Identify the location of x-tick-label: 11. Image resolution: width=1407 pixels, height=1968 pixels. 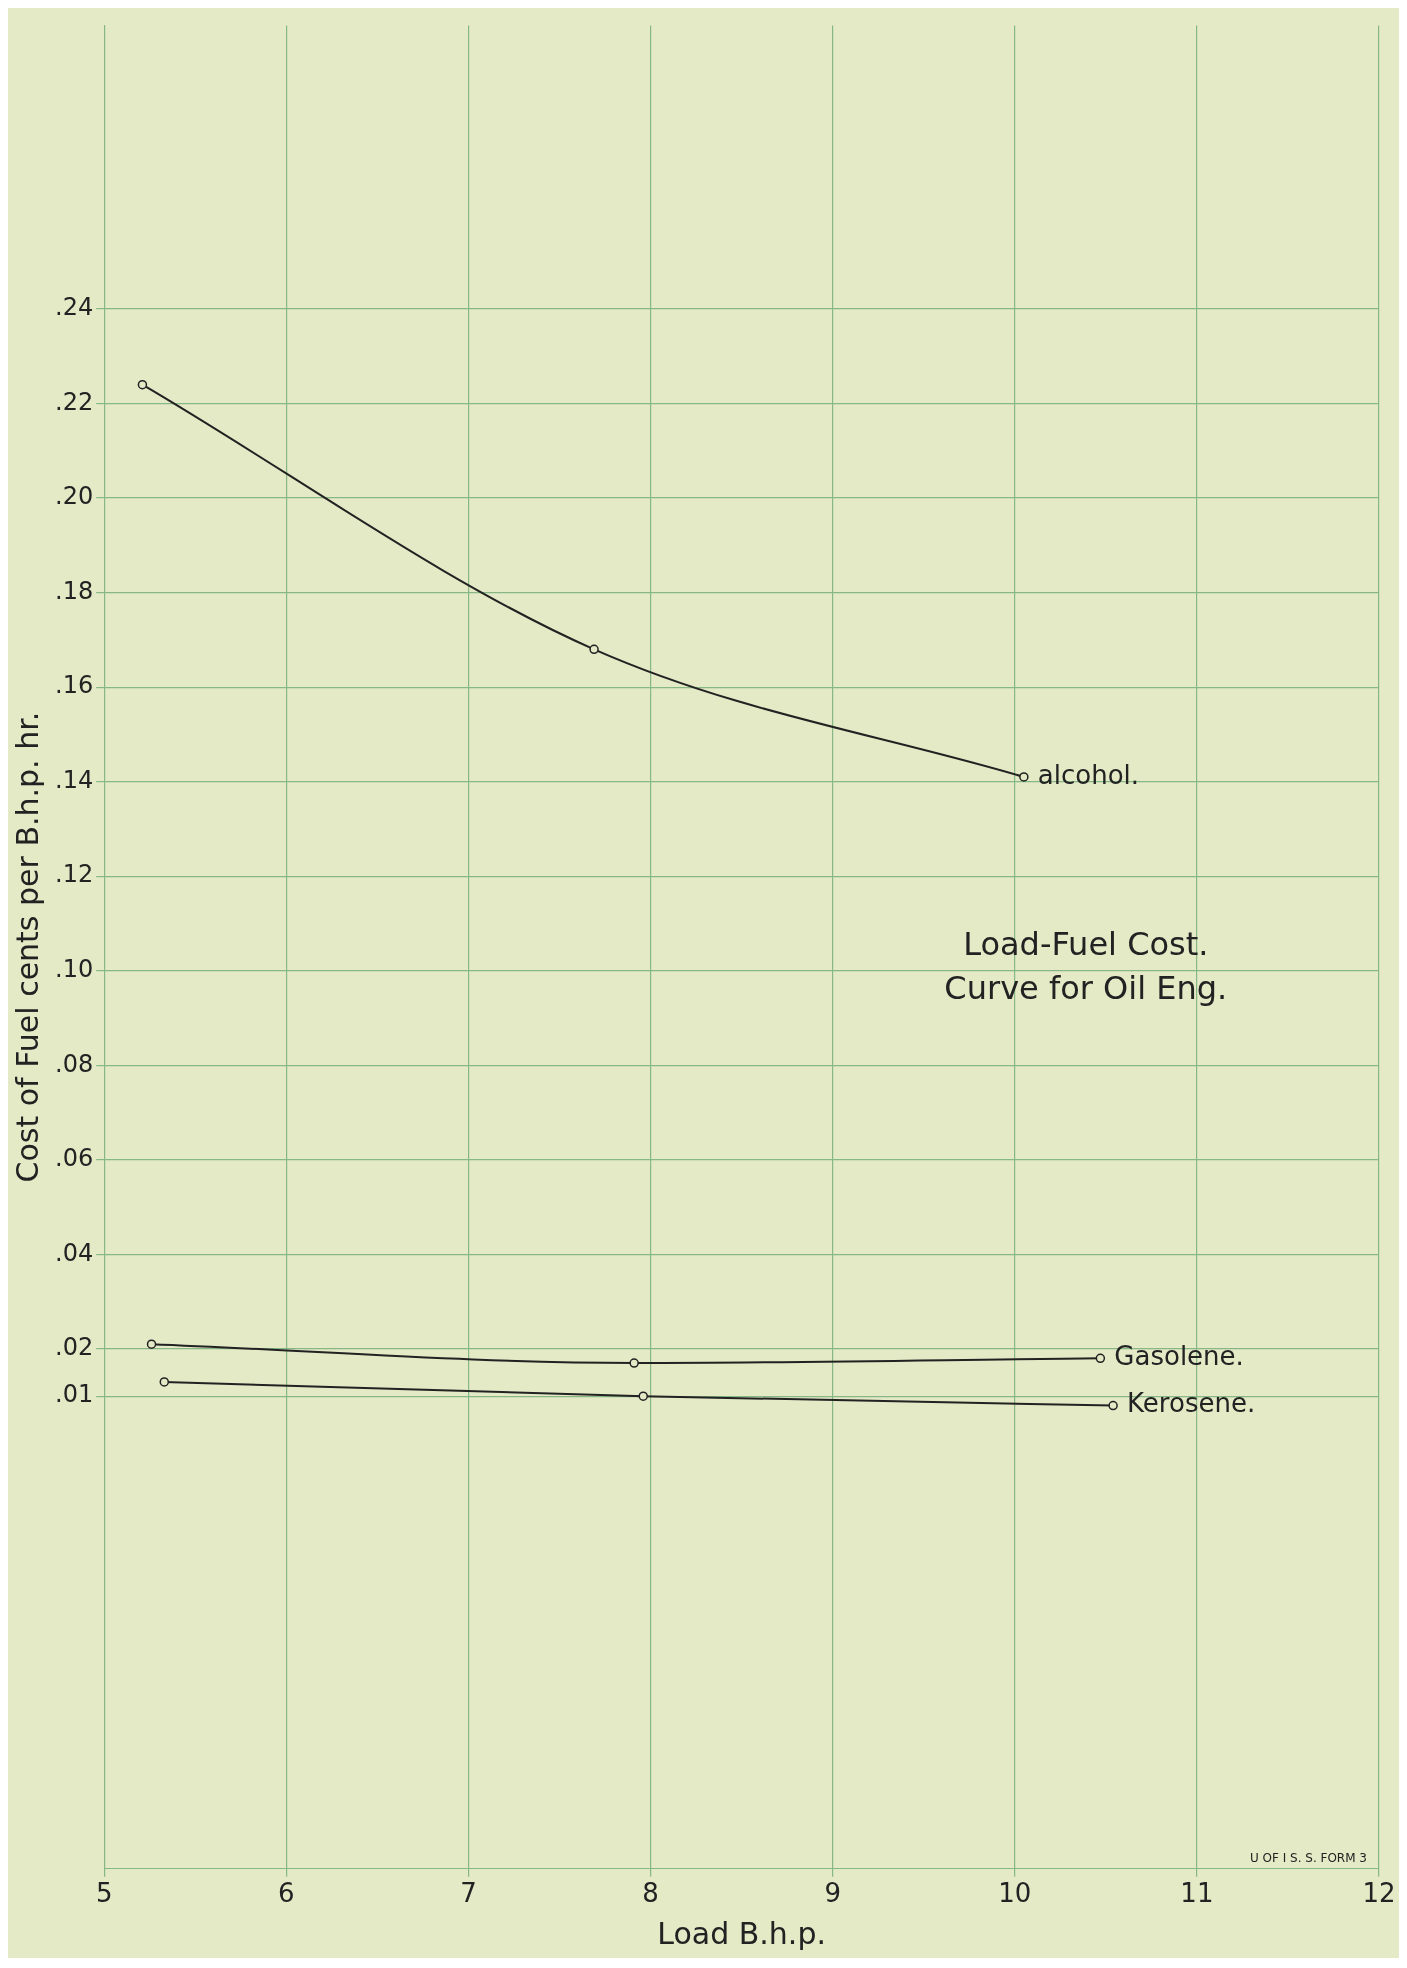
(1197, 1893).